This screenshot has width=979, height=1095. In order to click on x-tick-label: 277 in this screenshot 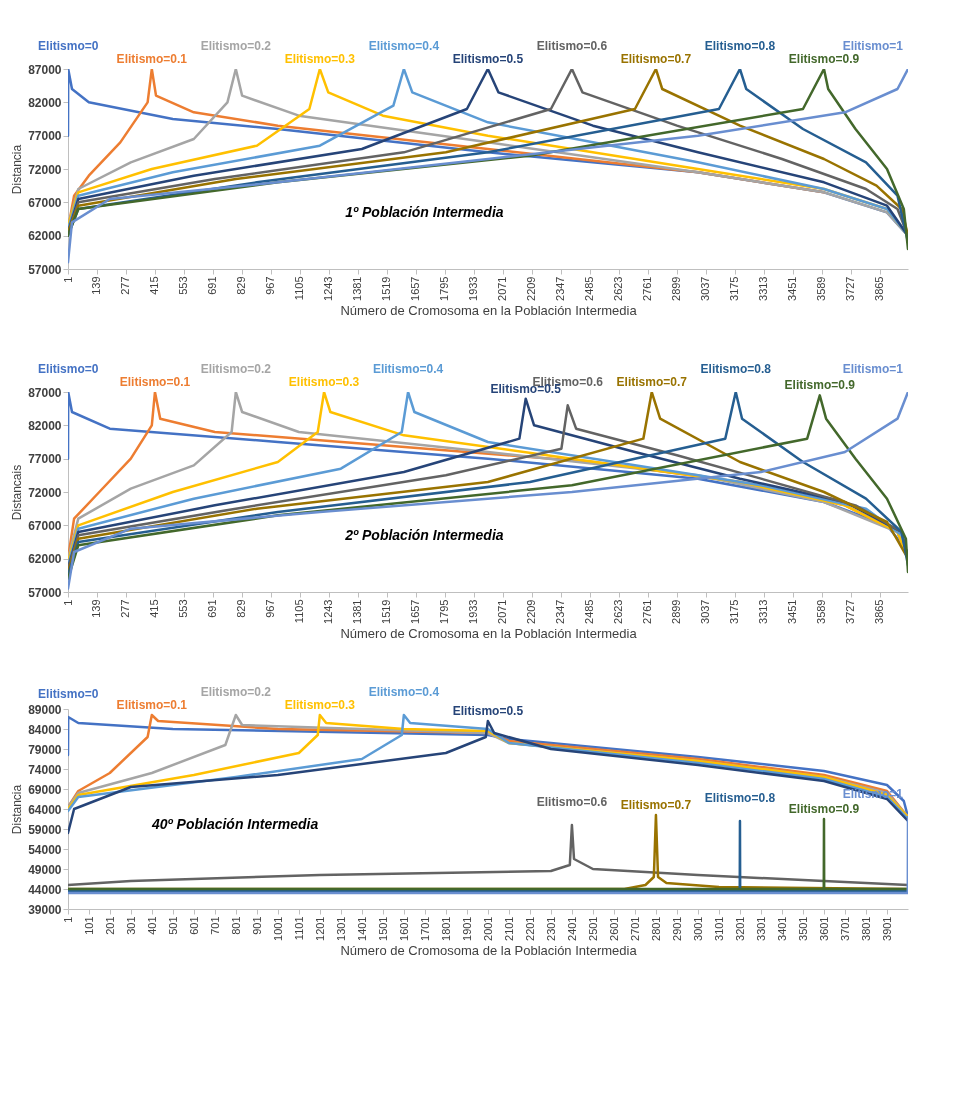, I will do `click(125, 285)`.